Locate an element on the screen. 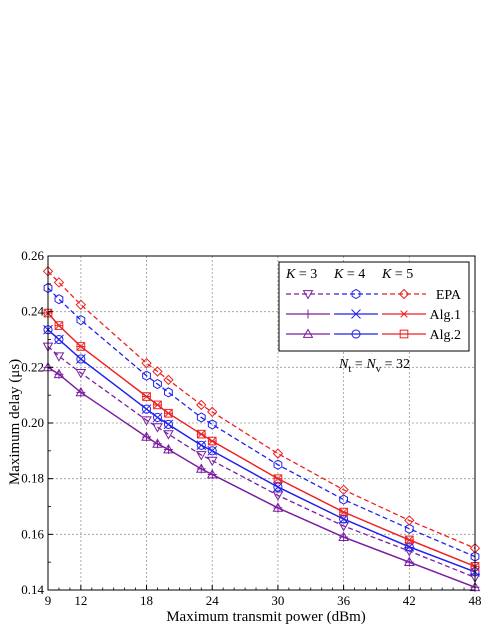  x-tick-label: 18 is located at coordinates (146, 600).